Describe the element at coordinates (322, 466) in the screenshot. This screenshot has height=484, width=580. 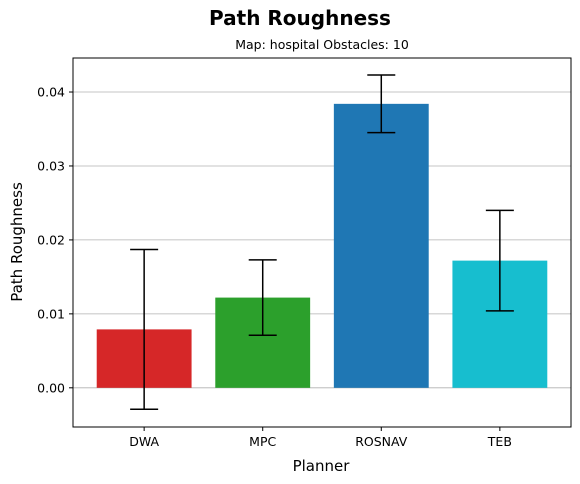
I see `x-axis-label: Planner` at that location.